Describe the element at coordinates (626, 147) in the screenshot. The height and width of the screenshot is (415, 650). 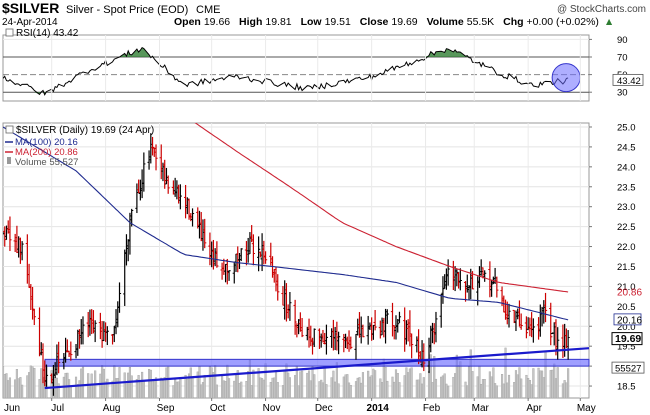
I see `price-tick-label: 24.5` at that location.